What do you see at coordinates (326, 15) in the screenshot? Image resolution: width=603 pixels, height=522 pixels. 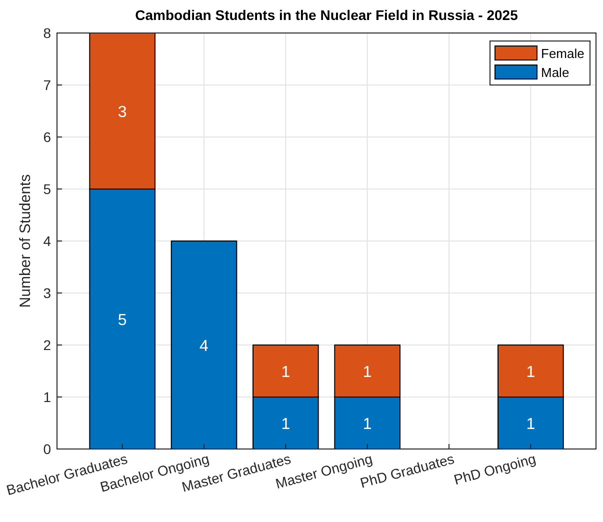 I see `chart-title: Cambodian Students in the Nuclear Field in Russia - 2025` at bounding box center [326, 15].